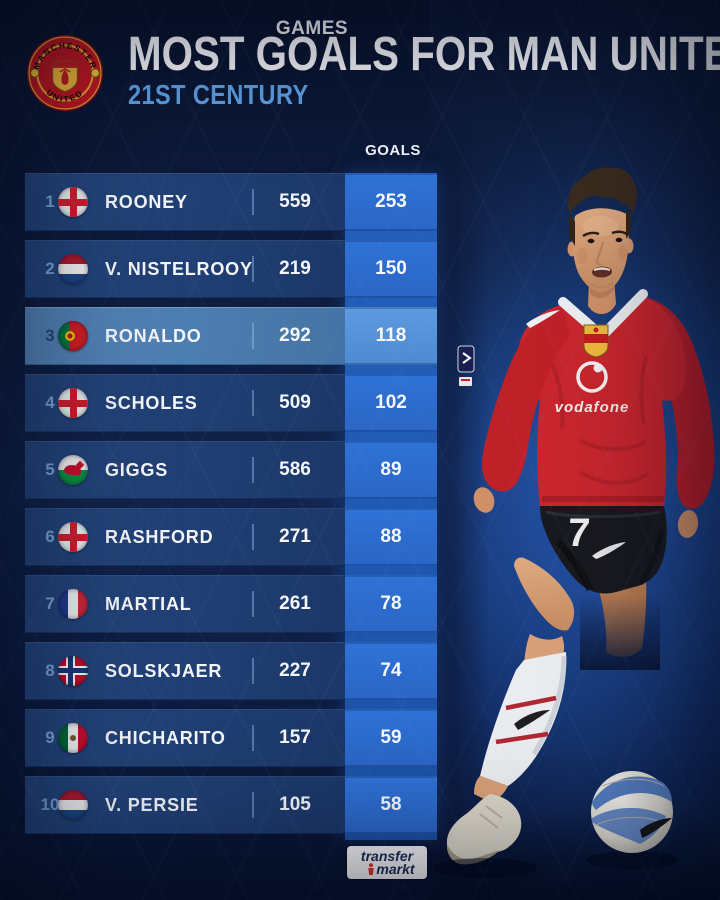 The image size is (720, 900). What do you see at coordinates (231, 202) in the screenshot?
I see `table-row: 1 ROONEY 559 253` at bounding box center [231, 202].